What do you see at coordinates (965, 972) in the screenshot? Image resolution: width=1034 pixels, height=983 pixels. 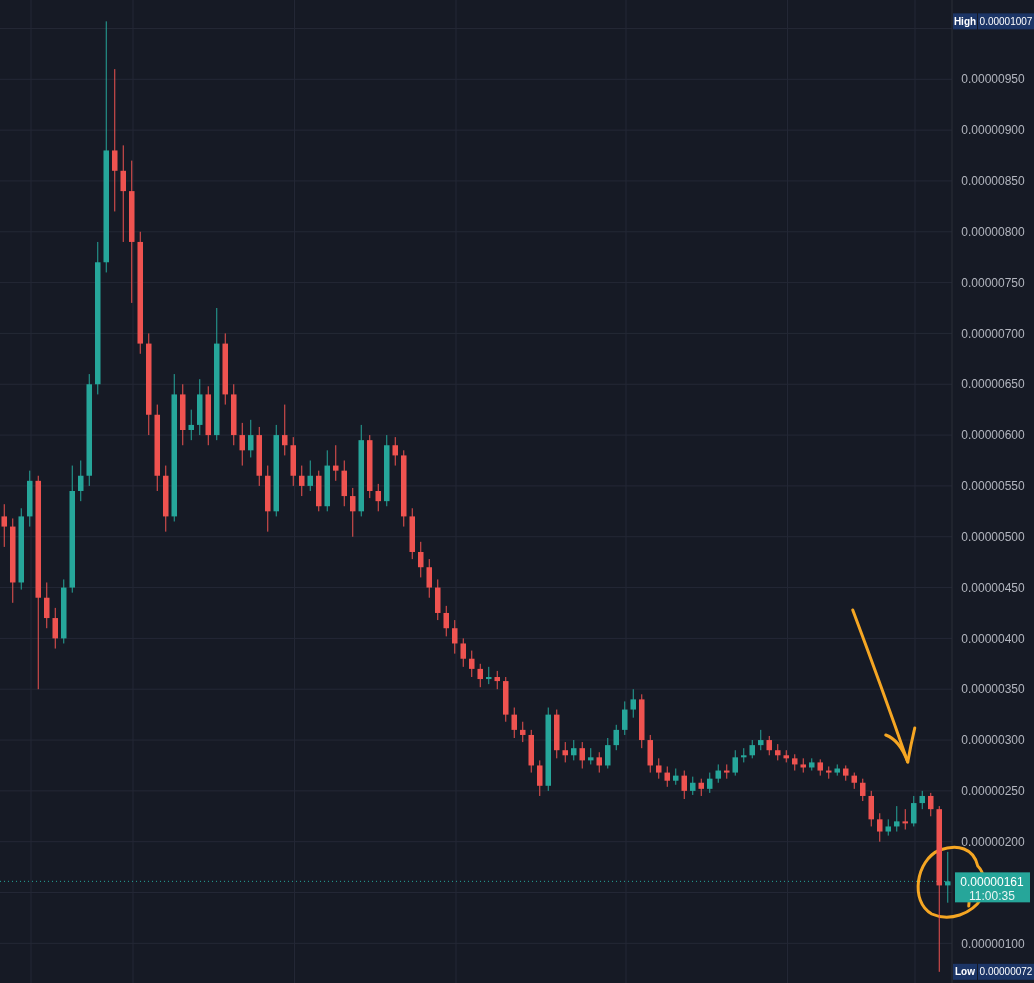 I see `text: Low` at bounding box center [965, 972].